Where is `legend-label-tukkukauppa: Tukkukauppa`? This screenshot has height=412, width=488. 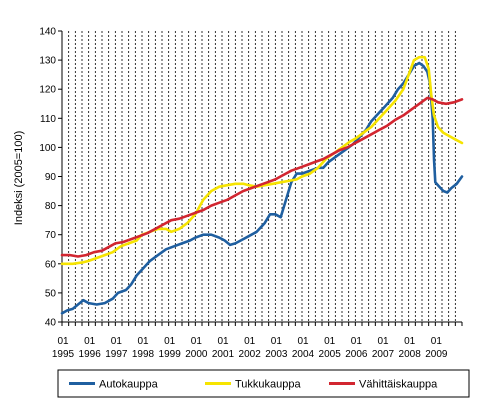
legend-label-tukkukauppa: Tukkukauppa is located at coordinates (268, 385).